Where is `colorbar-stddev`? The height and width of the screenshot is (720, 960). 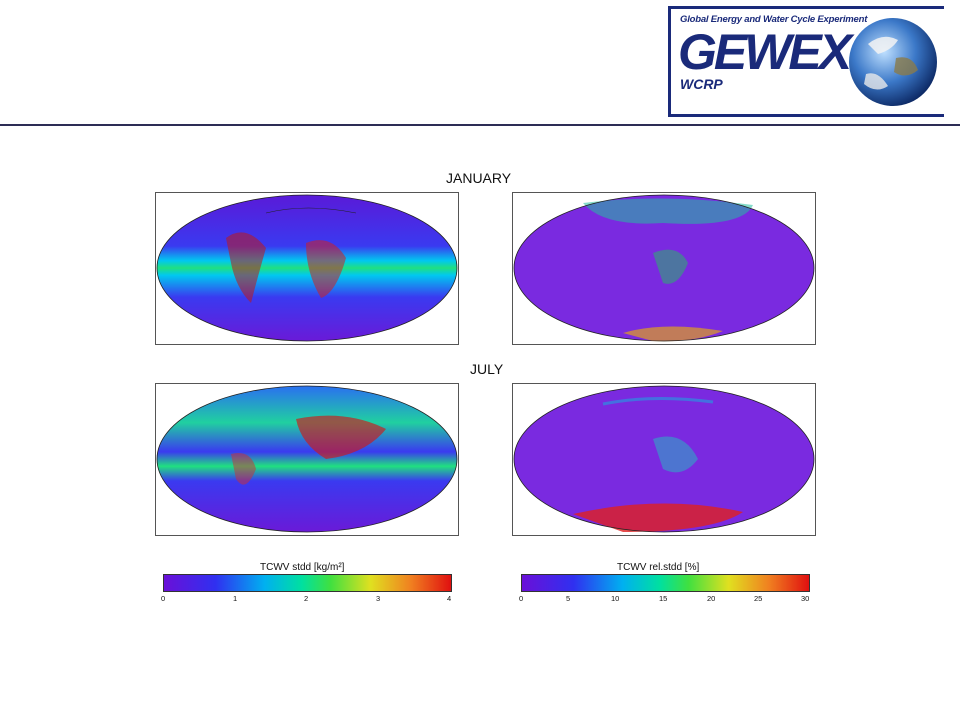
colorbar-stddev is located at coordinates (307, 583).